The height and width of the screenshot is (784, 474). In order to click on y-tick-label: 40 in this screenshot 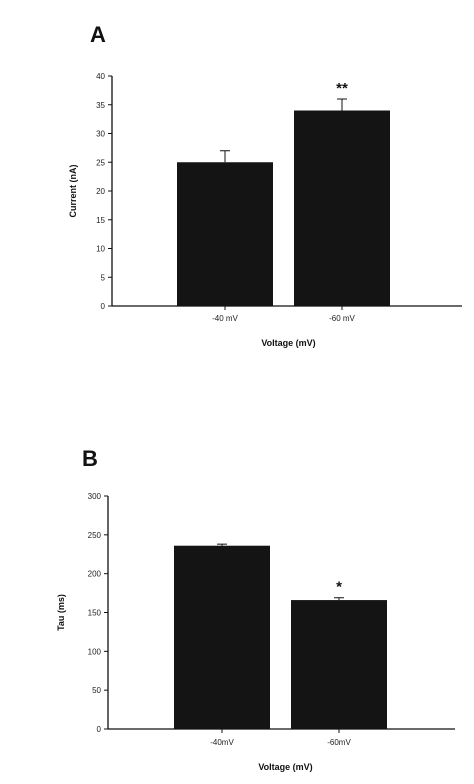, I will do `click(100, 76)`.